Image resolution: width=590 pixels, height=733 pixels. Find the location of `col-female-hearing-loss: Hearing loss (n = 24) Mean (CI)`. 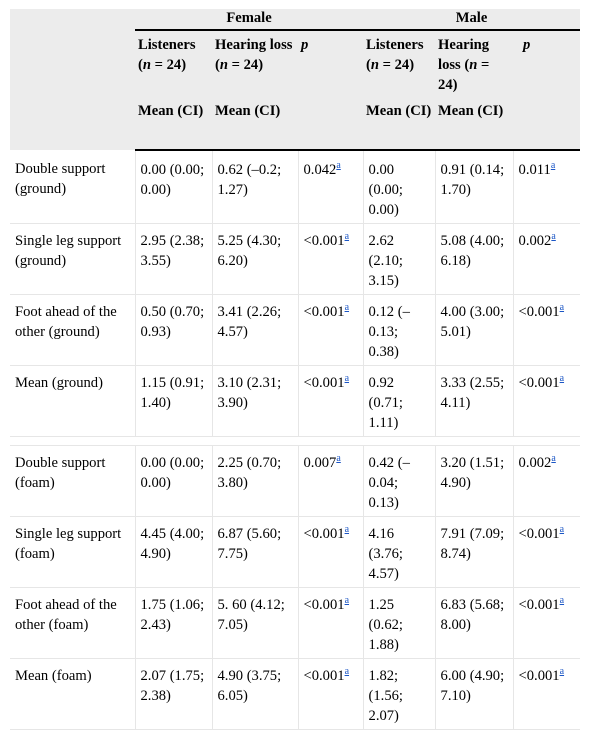

col-female-hearing-loss: Hearing loss (n = 24) Mean (CI) is located at coordinates (255, 90).